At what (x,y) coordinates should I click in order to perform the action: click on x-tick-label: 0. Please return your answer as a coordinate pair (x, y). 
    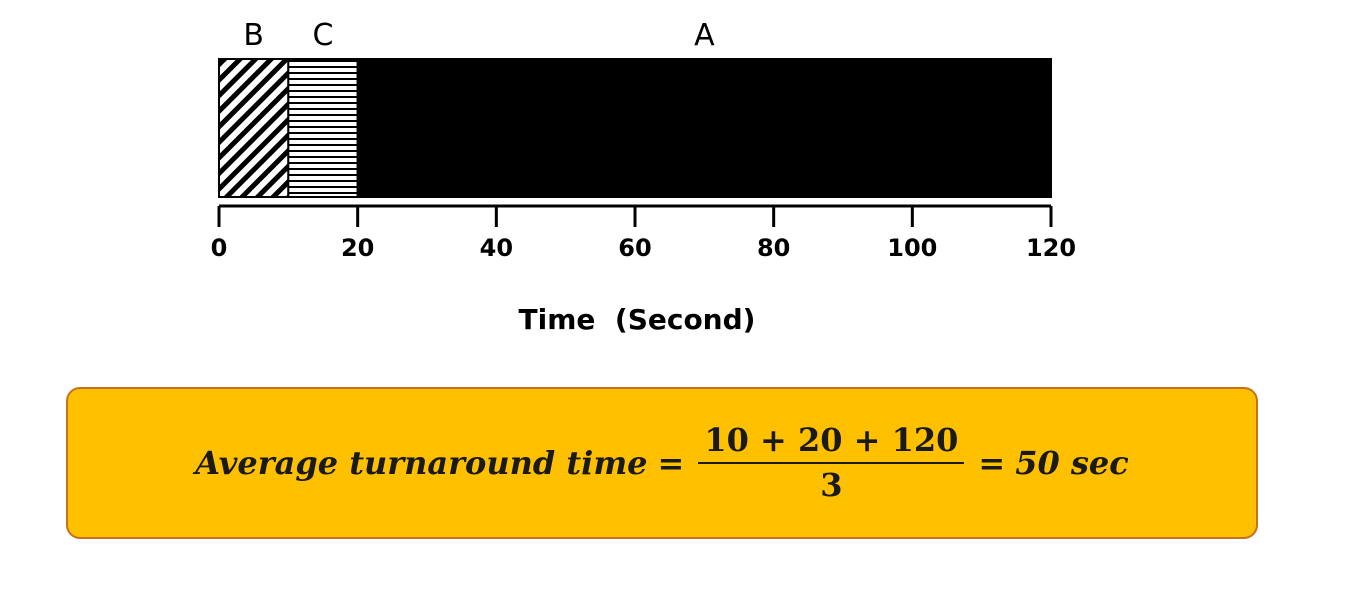
    Looking at the image, I should click on (219, 248).